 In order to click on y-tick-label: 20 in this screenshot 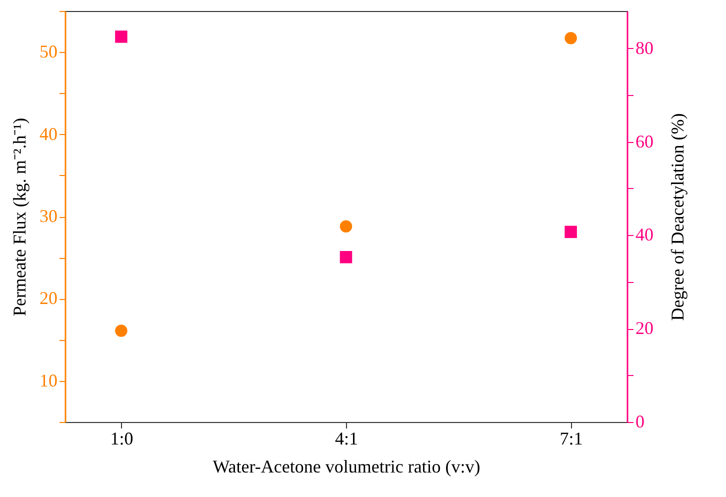, I will do `click(49, 298)`.